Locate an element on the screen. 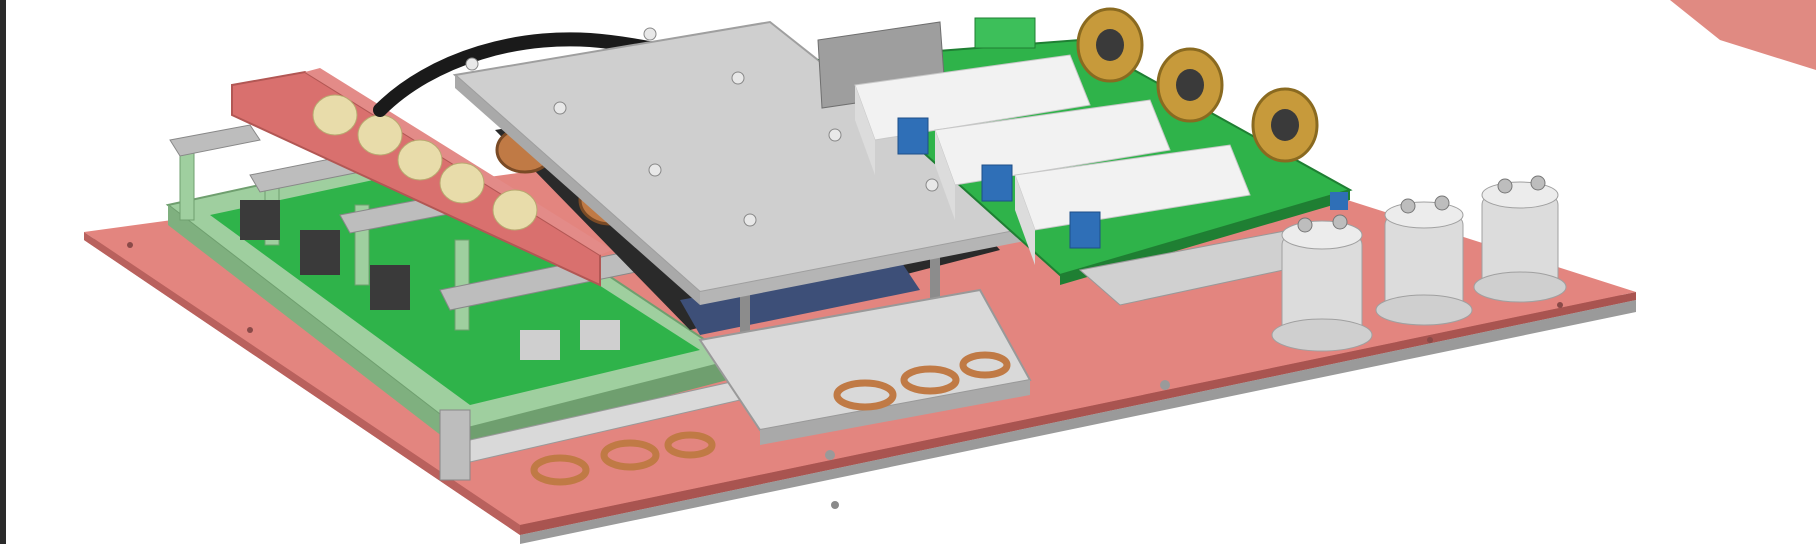 This screenshot has width=1816, height=544. left-border is located at coordinates (3, 272).